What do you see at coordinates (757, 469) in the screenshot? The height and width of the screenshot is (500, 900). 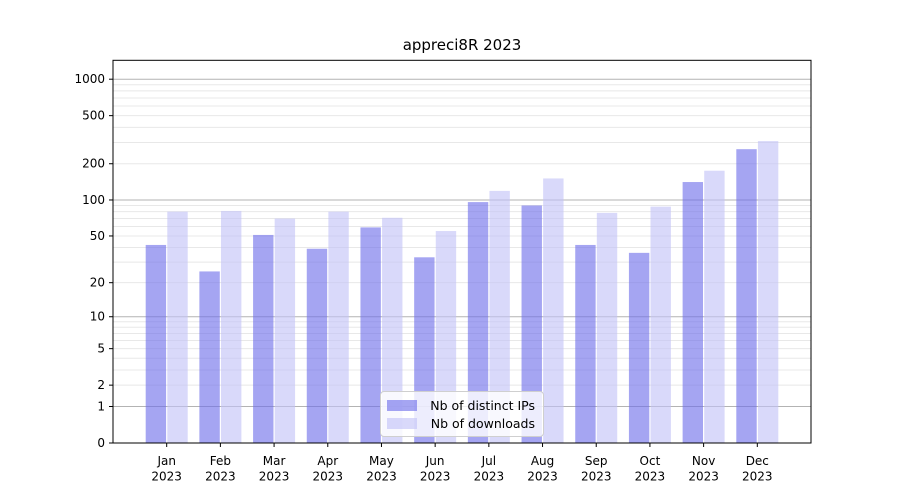 I see `x-tick-label: Dec 2023` at bounding box center [757, 469].